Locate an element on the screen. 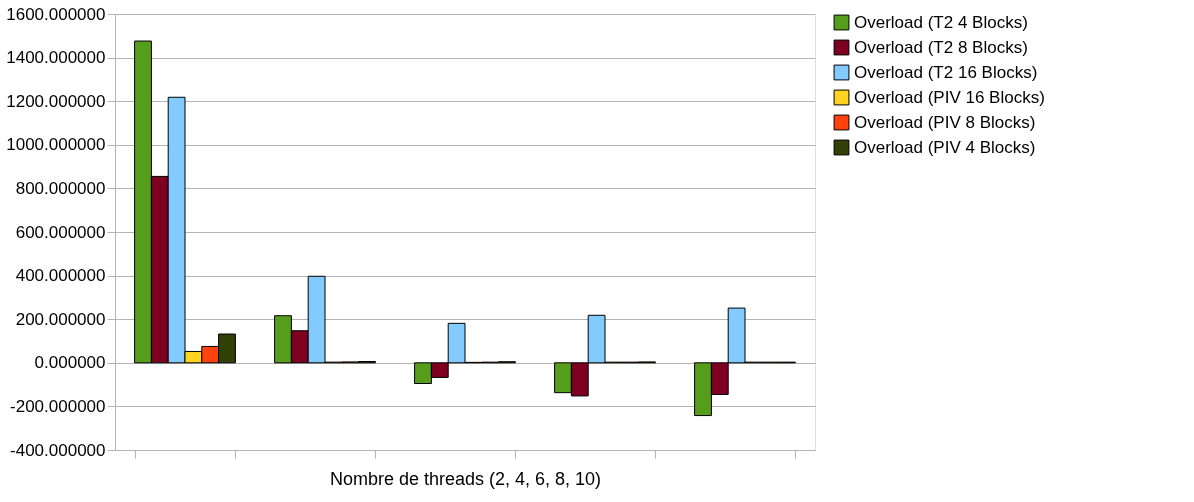  y-tick-label: -200.000000 is located at coordinates (58, 406).